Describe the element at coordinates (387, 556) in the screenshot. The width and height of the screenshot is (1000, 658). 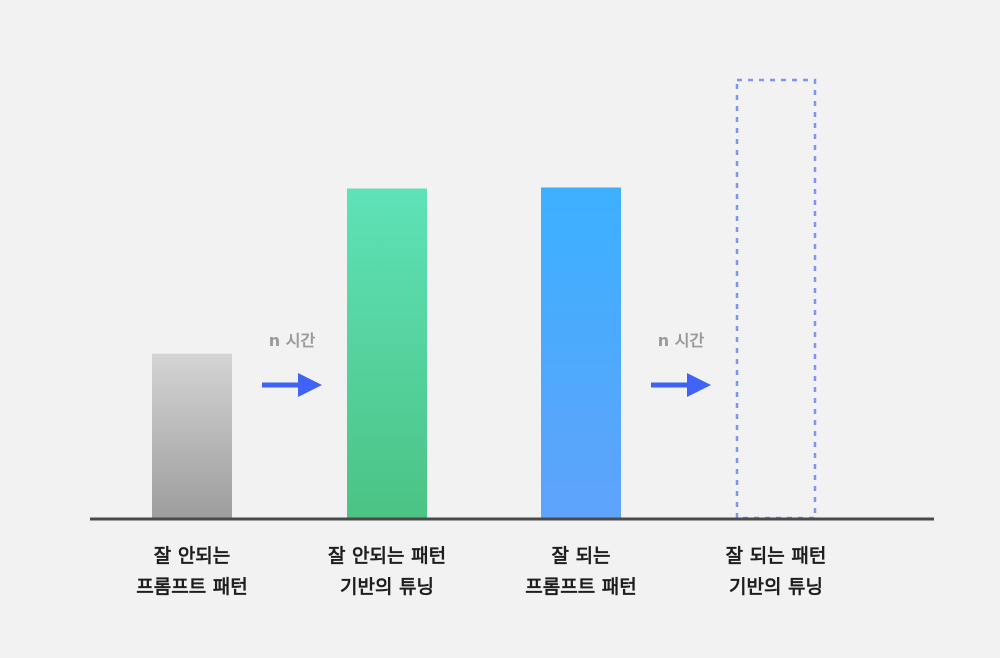
I see `category-label-2-line-1: 잘 안되는 패턴` at that location.